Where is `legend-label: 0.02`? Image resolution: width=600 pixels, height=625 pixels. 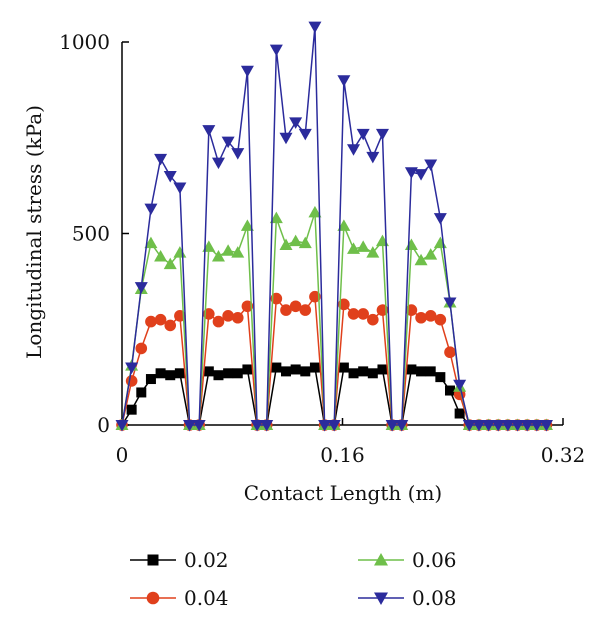
legend-label: 0.02 is located at coordinates (206, 560).